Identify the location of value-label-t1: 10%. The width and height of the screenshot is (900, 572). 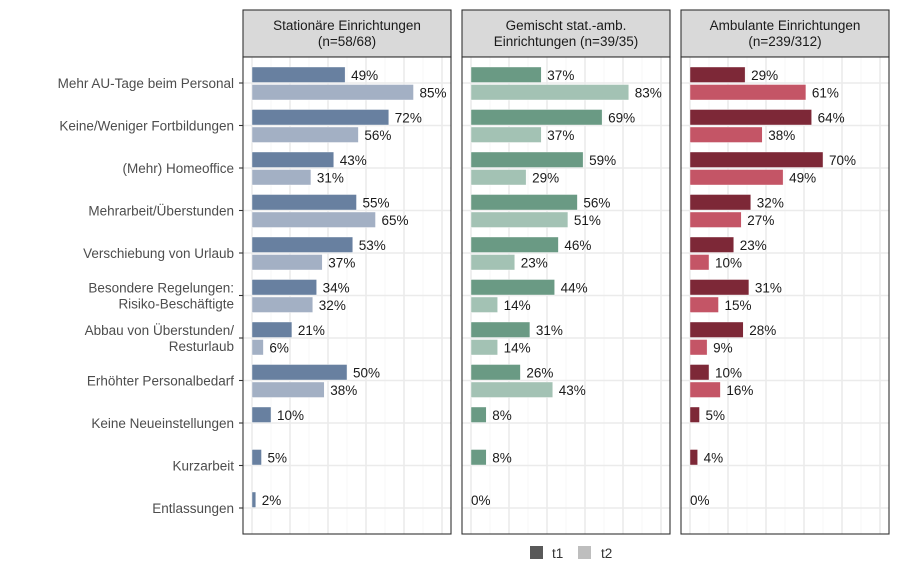
(728, 373).